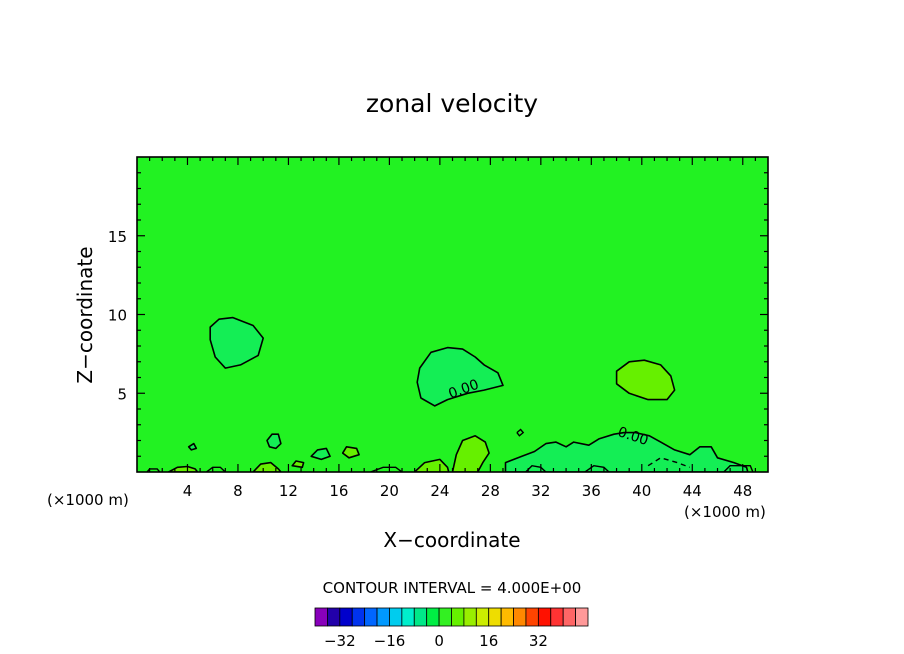 The height and width of the screenshot is (654, 904). What do you see at coordinates (669, 462) in the screenshot?
I see `dashed-contour-bottom-right` at bounding box center [669, 462].